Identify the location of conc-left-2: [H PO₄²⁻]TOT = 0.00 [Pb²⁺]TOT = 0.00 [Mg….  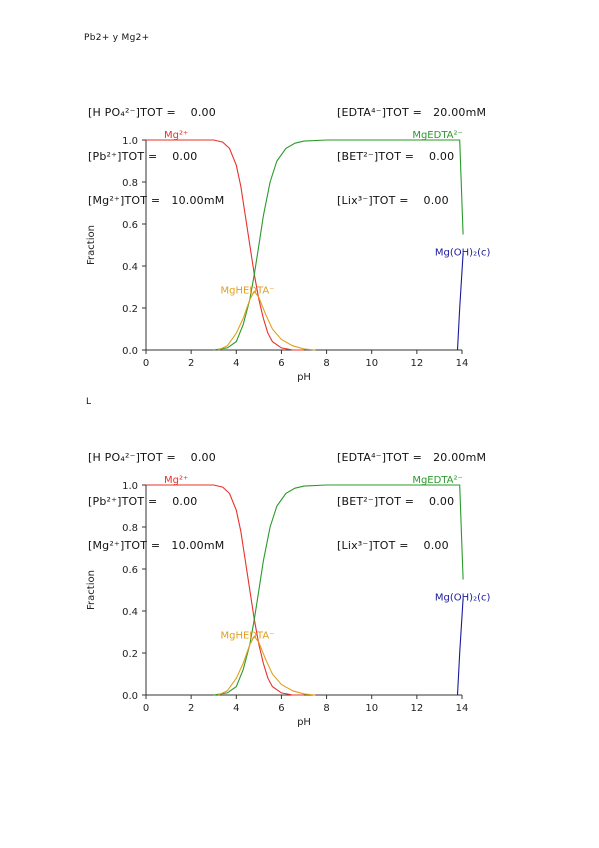
(156, 501).